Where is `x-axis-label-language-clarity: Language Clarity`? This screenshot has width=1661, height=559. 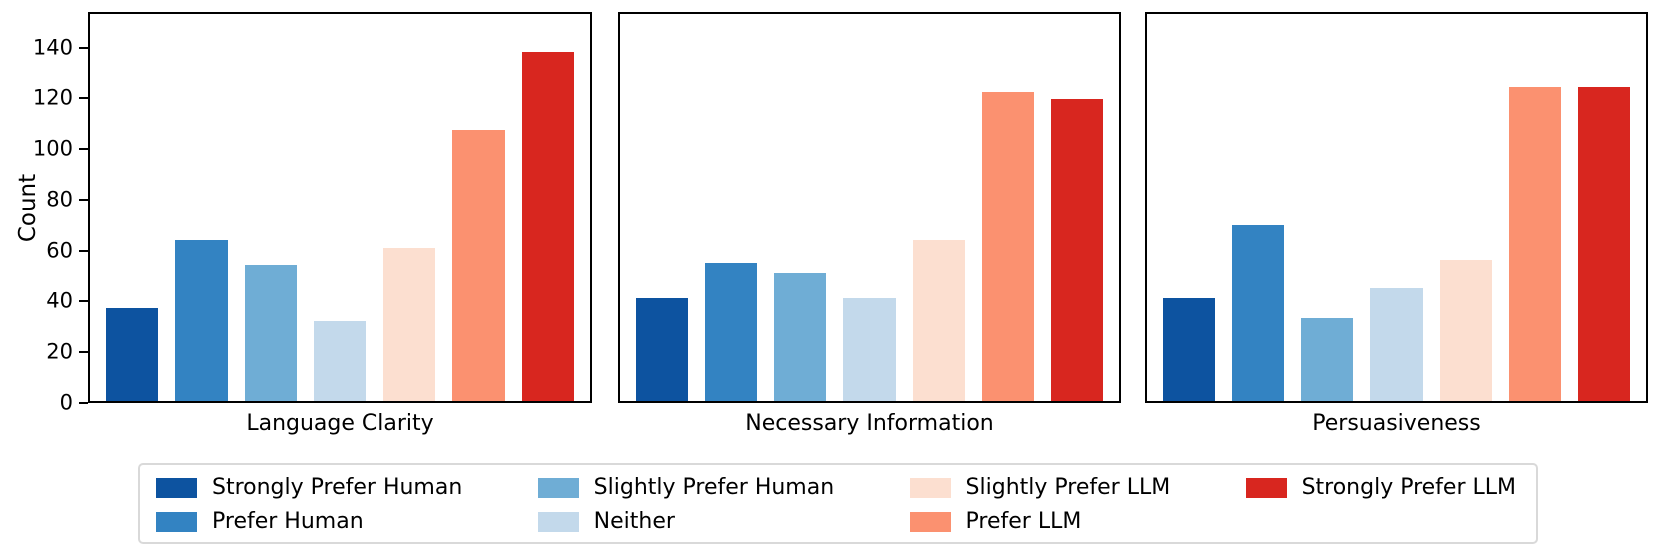 x-axis-label-language-clarity: Language Clarity is located at coordinates (340, 423).